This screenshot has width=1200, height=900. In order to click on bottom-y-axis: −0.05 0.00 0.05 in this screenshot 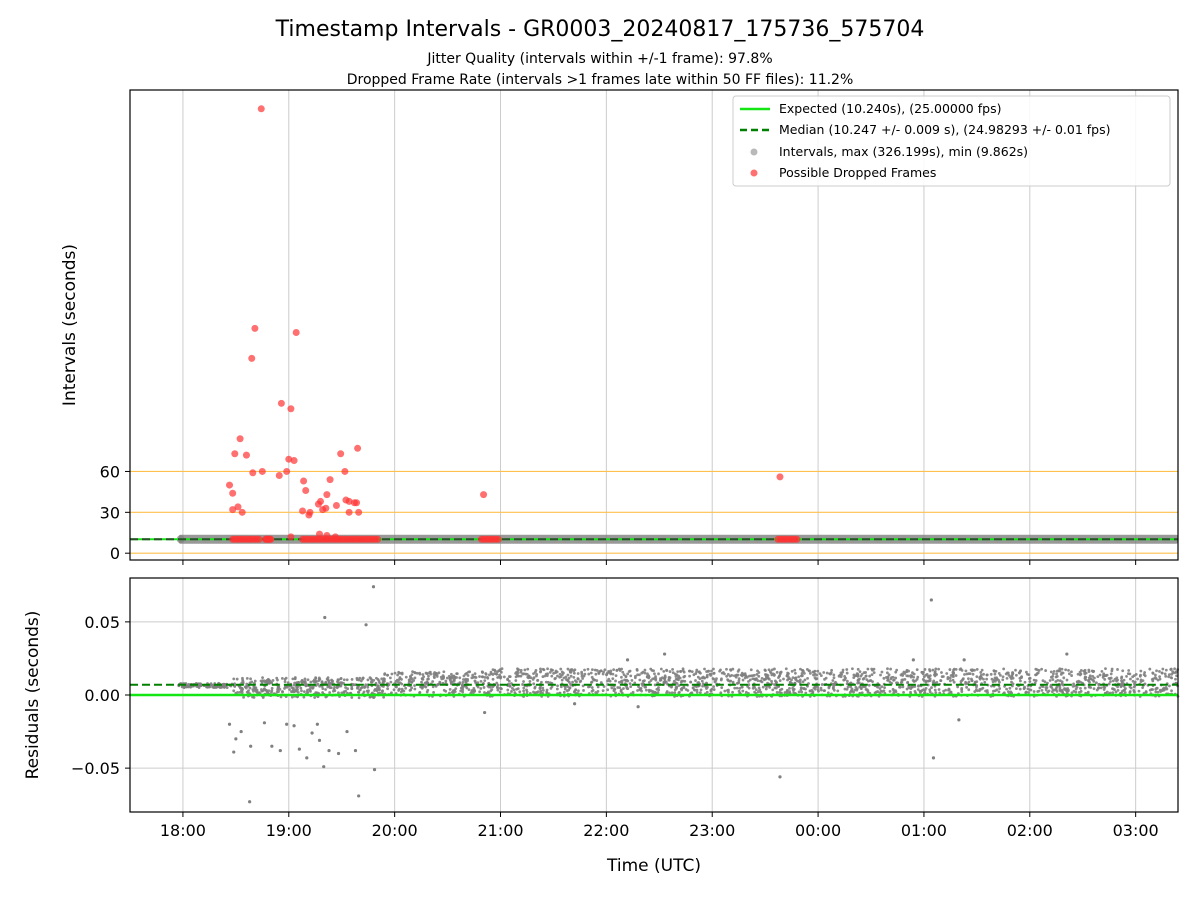, I will do `click(100, 695)`.